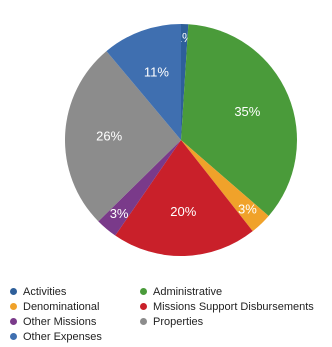 The width and height of the screenshot is (332, 347). I want to click on legend-label: Missions Support Disbursements, so click(233, 307).